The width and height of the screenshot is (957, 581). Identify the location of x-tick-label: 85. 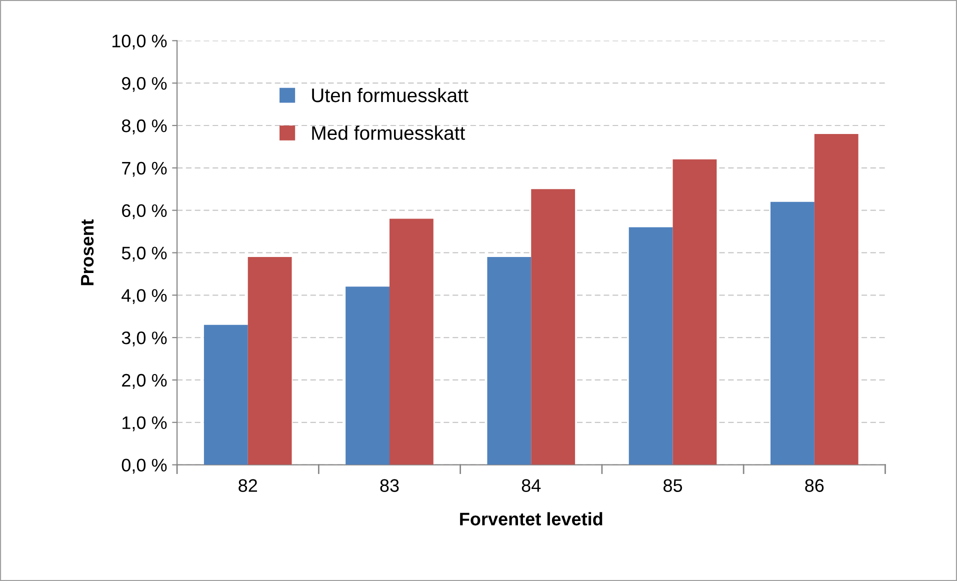
(673, 485).